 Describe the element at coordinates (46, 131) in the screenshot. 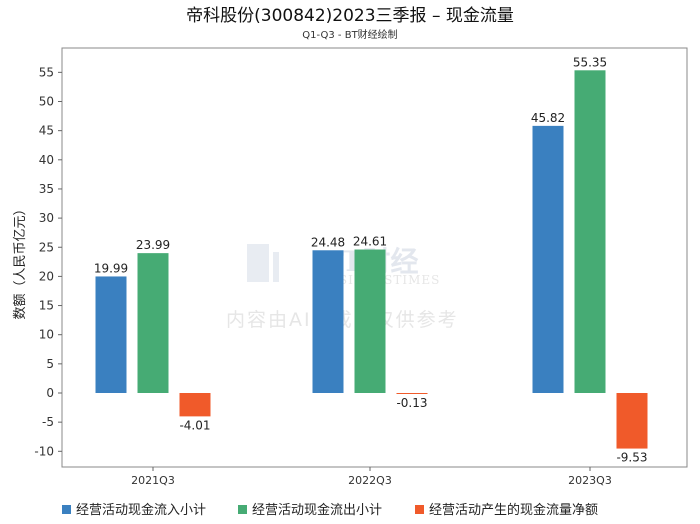

I see `y-tick-label: 45` at that location.